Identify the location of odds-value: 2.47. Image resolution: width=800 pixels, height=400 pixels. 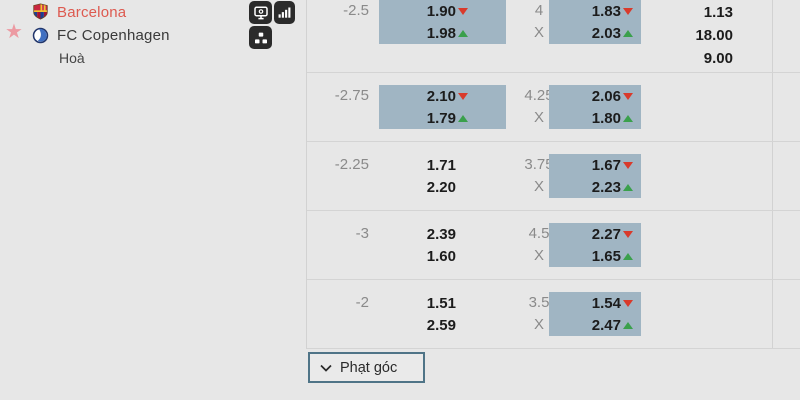
(606, 325).